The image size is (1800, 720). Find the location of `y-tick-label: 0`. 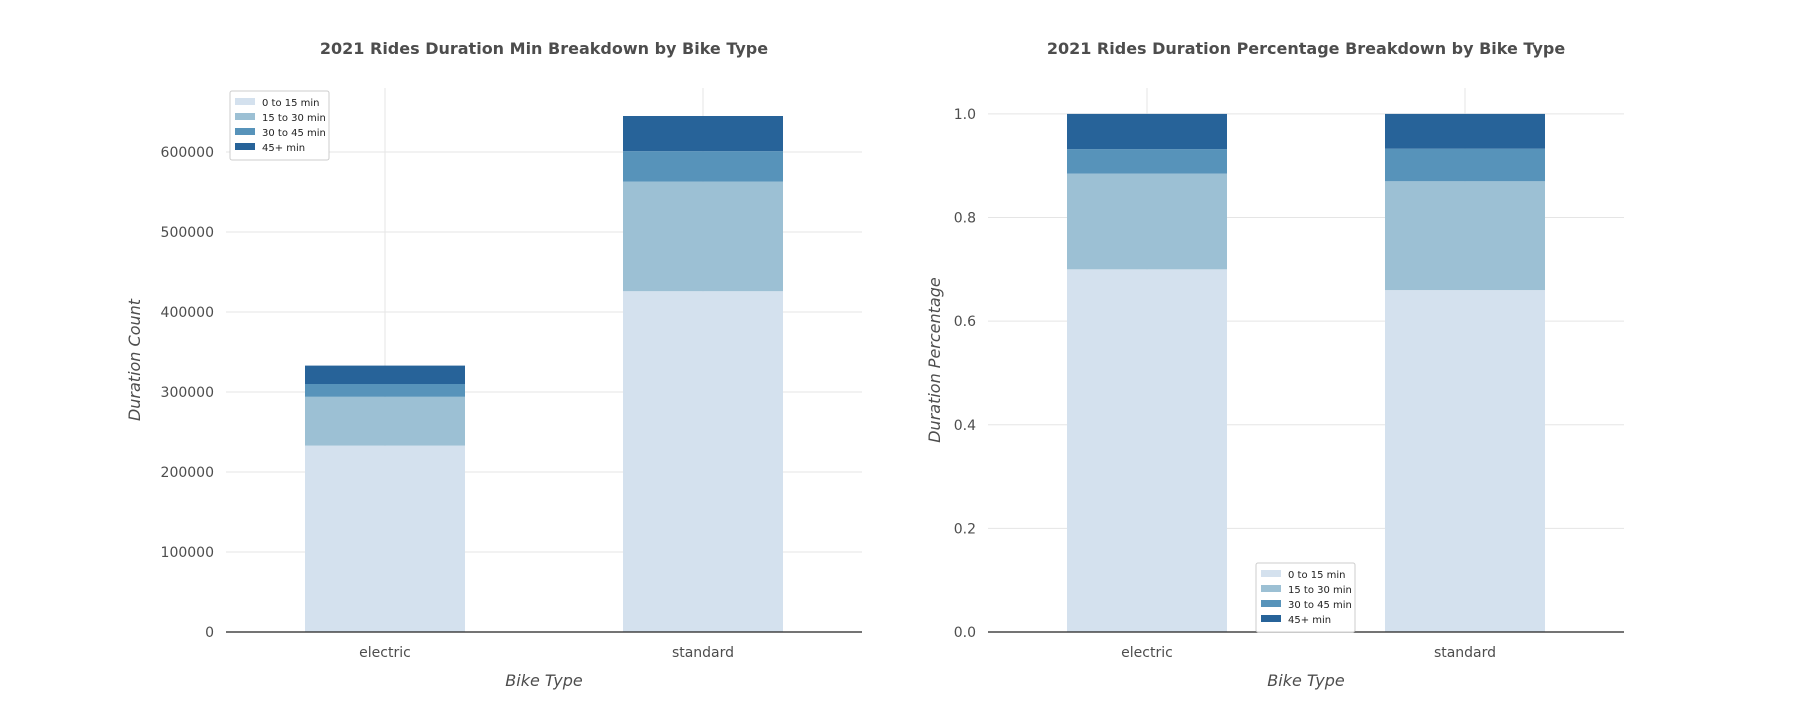

y-tick-label: 0 is located at coordinates (209, 633).